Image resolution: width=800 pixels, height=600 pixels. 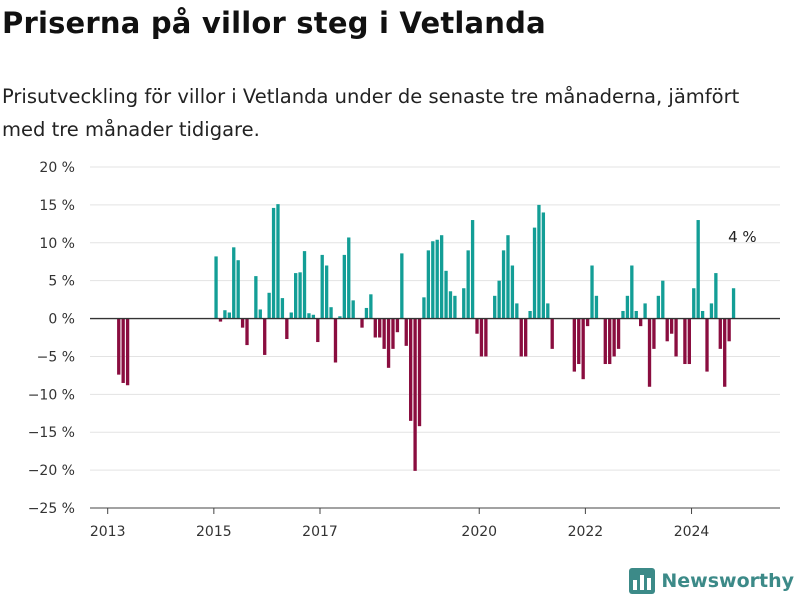 What do you see at coordinates (56, 357) in the screenshot?
I see `y-tick-label: −5 %` at bounding box center [56, 357].